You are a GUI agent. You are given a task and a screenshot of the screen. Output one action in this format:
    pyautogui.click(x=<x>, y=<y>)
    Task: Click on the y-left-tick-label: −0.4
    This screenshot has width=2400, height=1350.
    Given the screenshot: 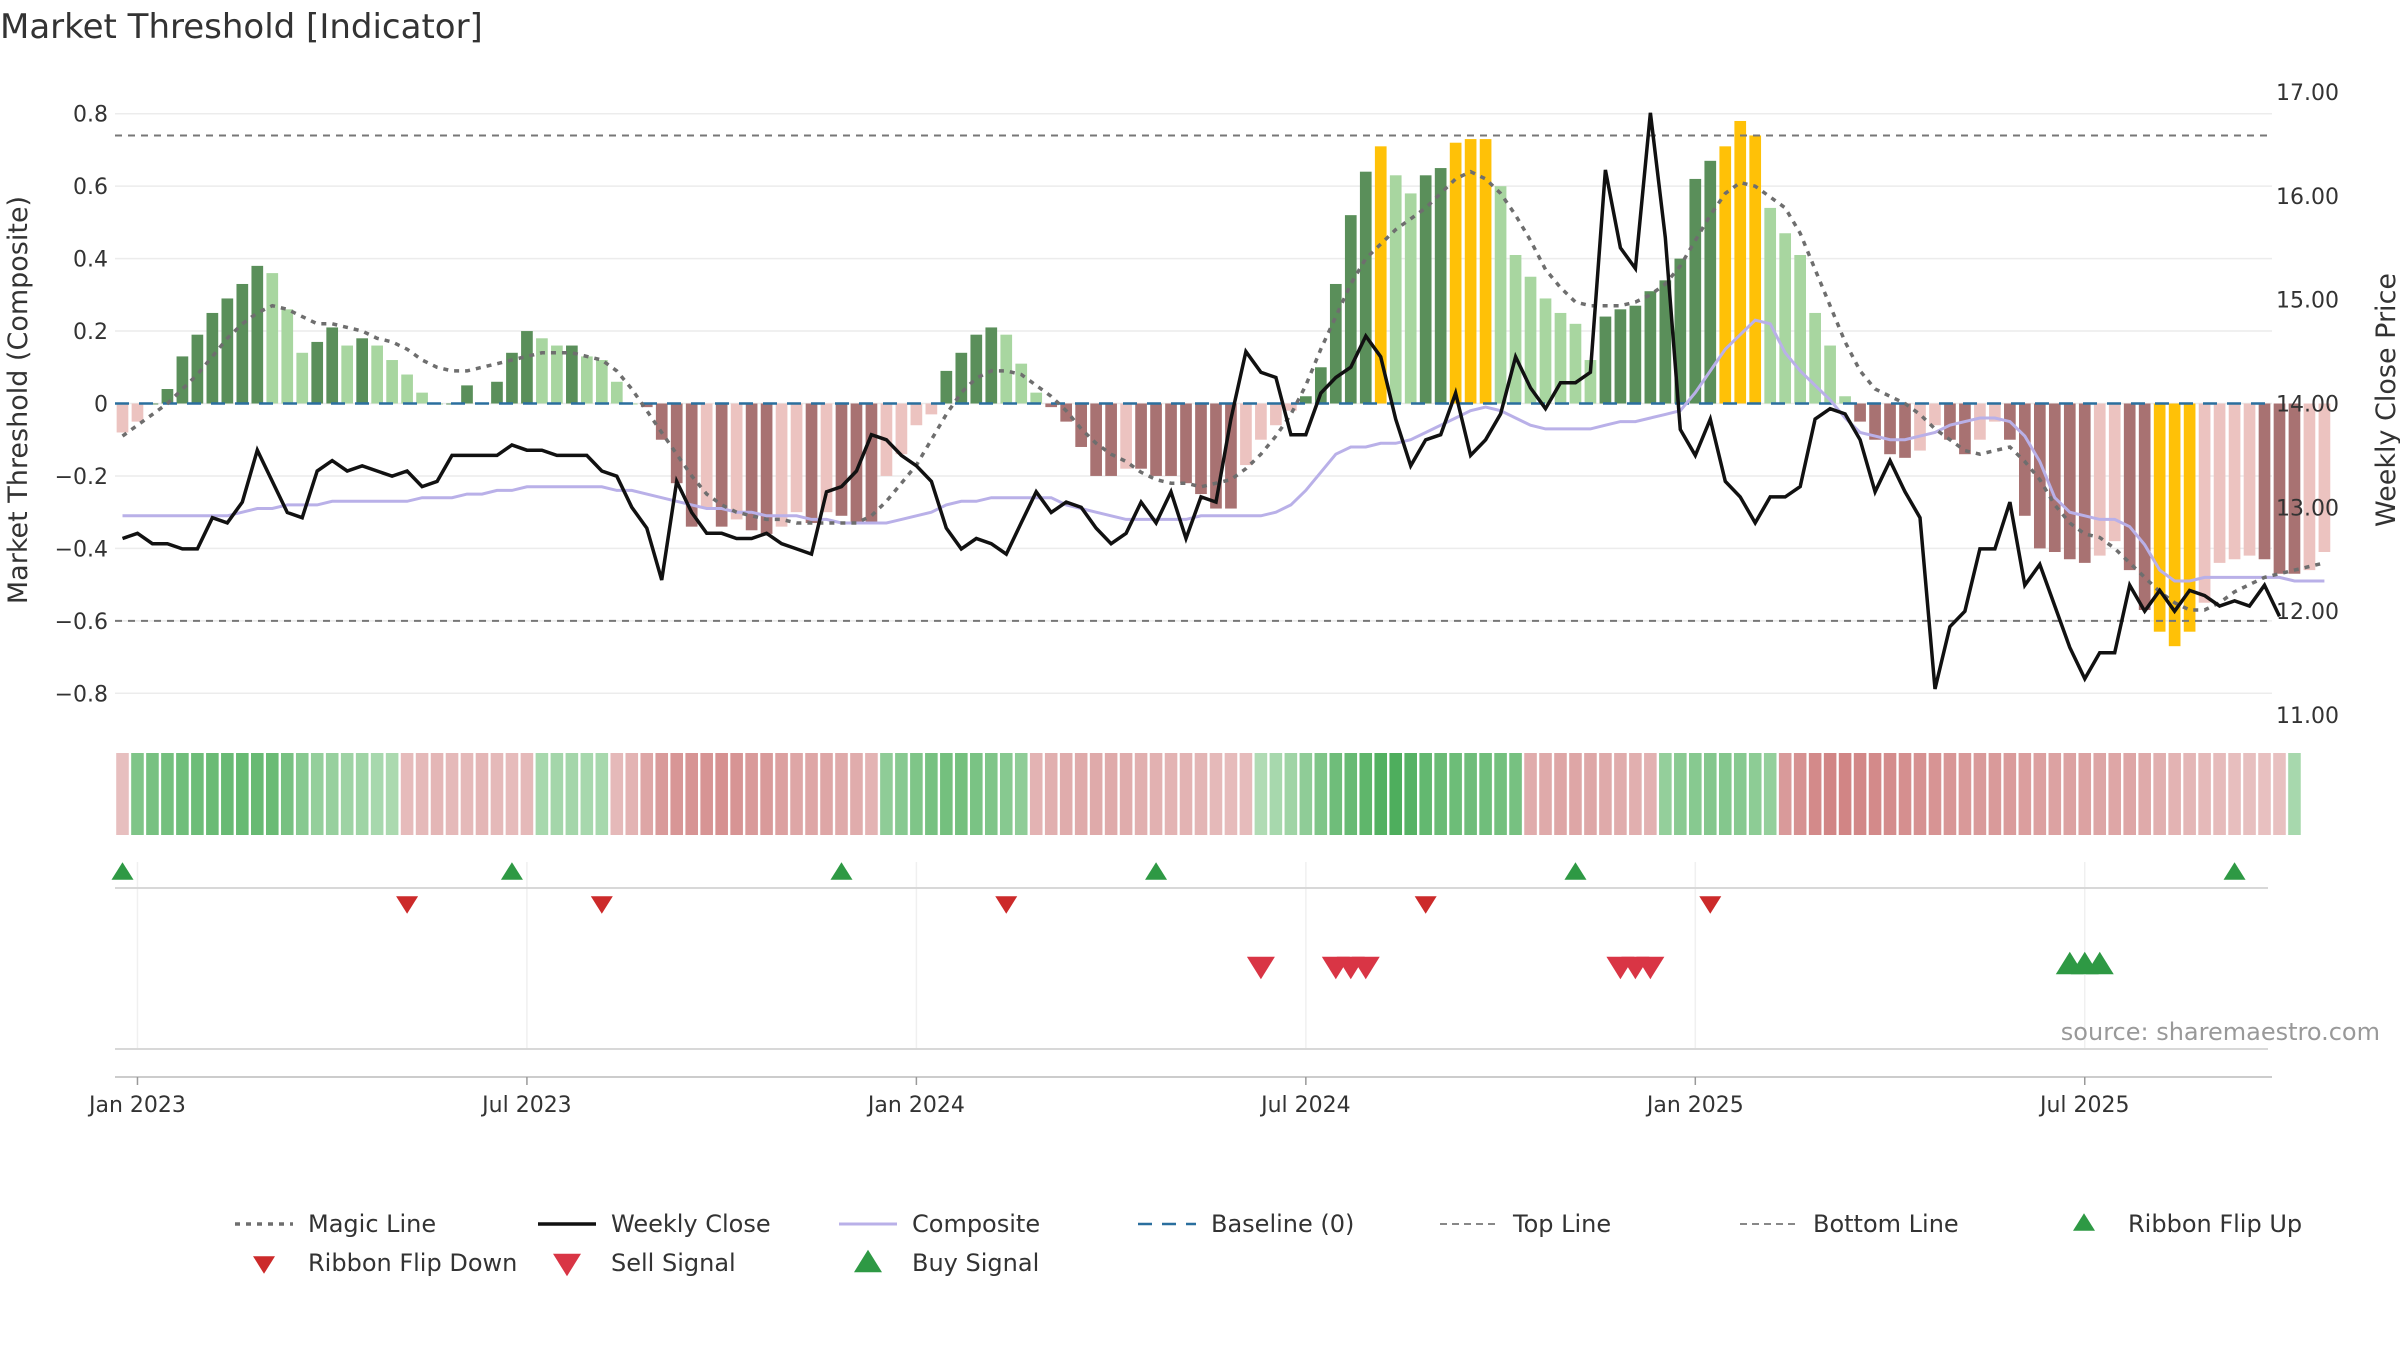 What is the action you would take?
    pyautogui.click(x=81, y=549)
    